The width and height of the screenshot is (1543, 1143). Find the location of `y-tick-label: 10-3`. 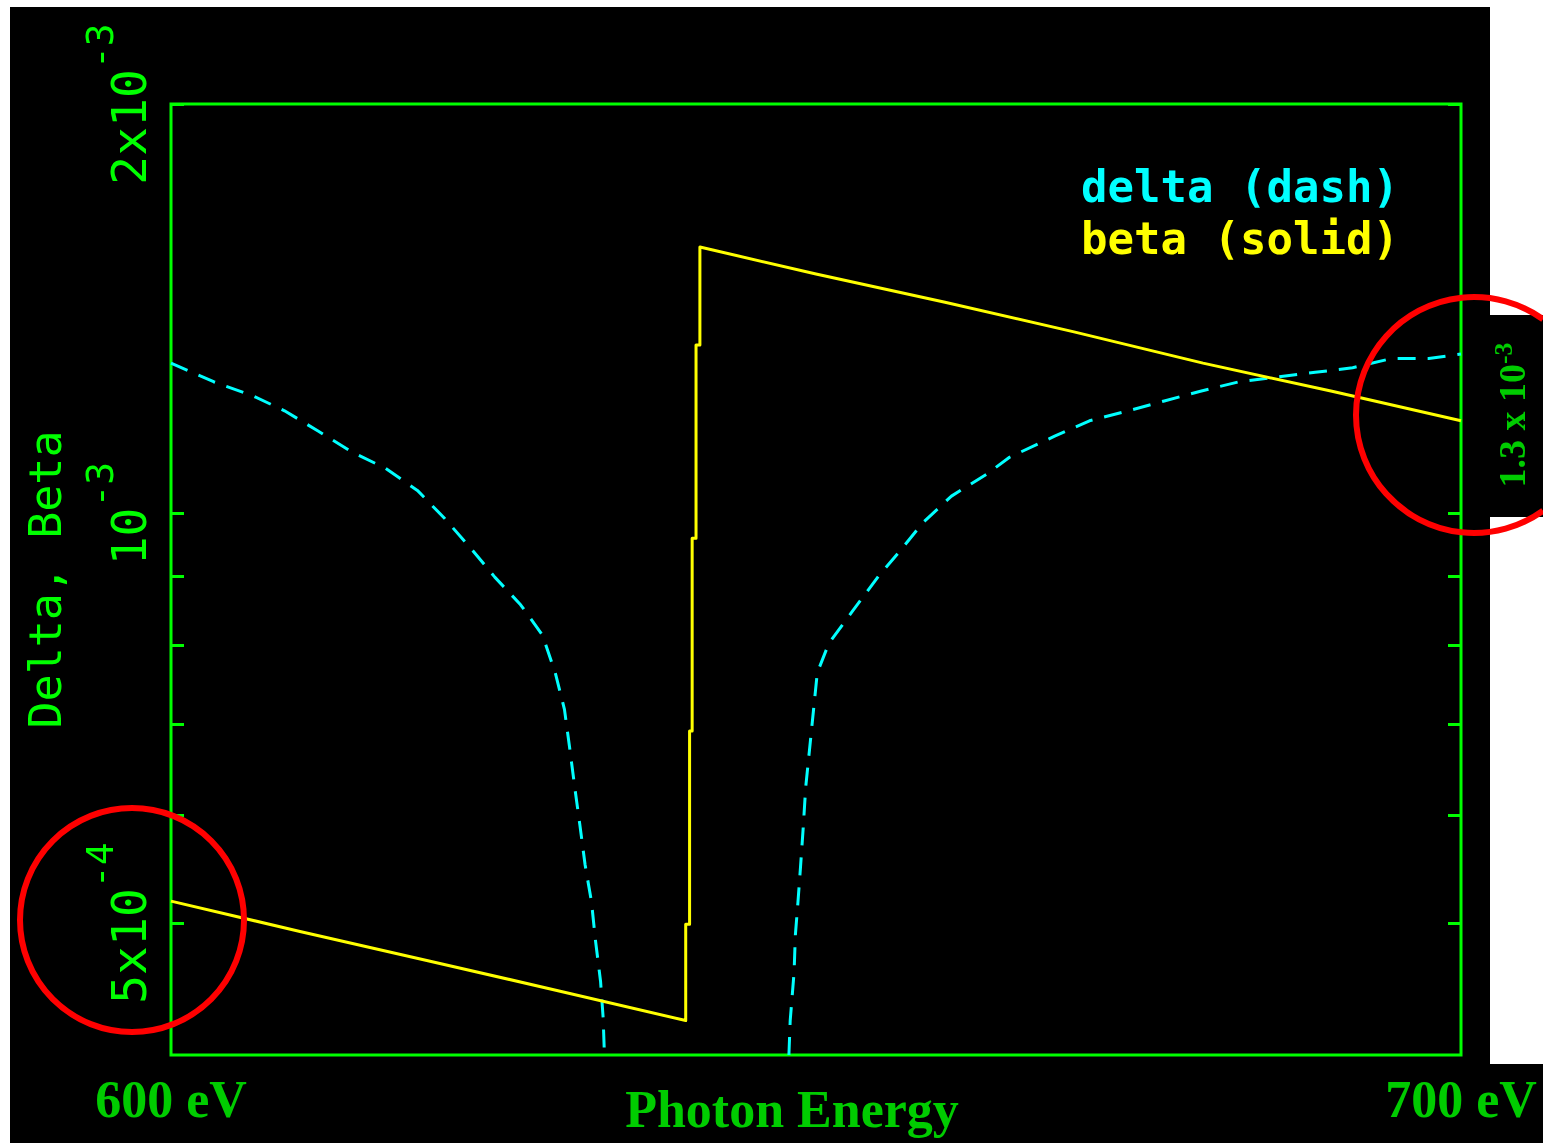

y-tick-label: 10-3 is located at coordinates (117, 513).